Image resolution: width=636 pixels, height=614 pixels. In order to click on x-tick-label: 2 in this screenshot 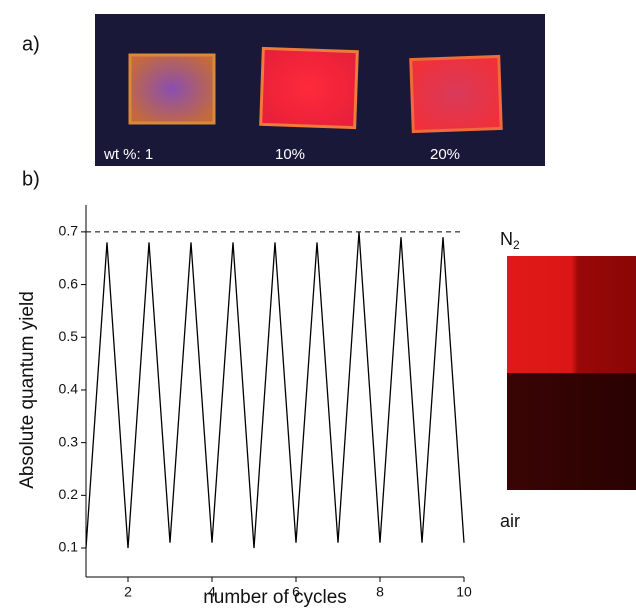, I will do `click(128, 592)`.